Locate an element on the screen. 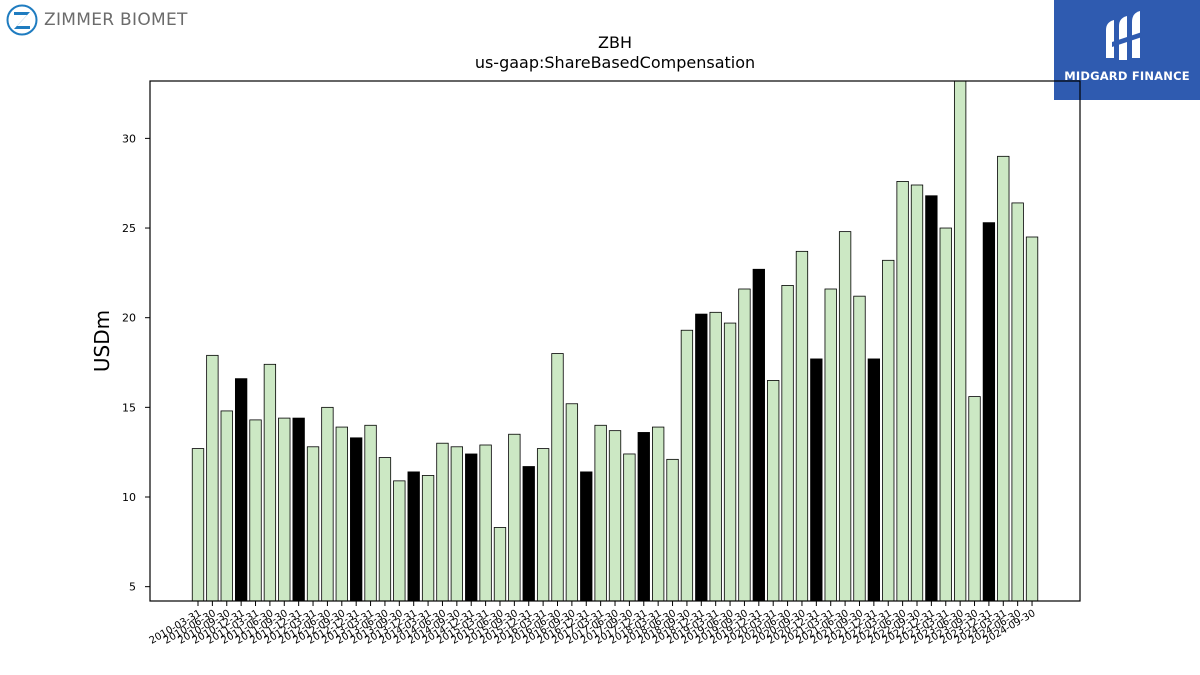  y-axis-label: USDm is located at coordinates (102, 341).